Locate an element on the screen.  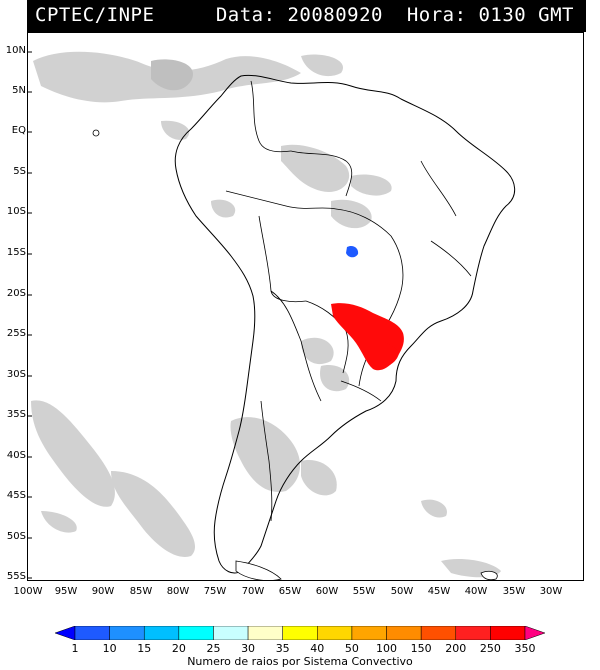
lon-label-2: 90W is located at coordinates (103, 591).